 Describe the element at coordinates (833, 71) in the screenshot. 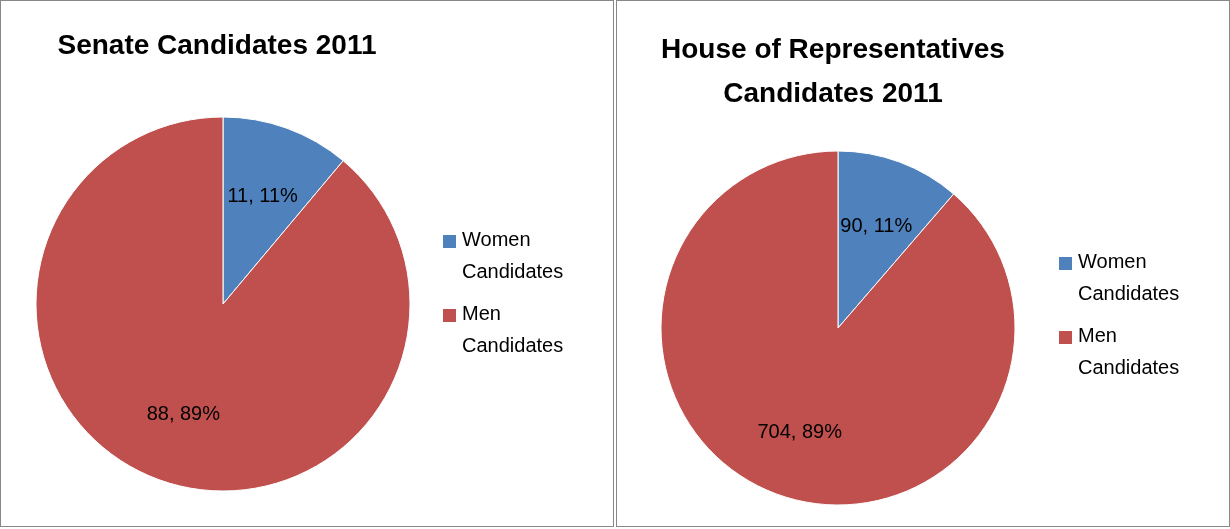

I see `chart-title: House of Representatives Candidates 2011` at that location.